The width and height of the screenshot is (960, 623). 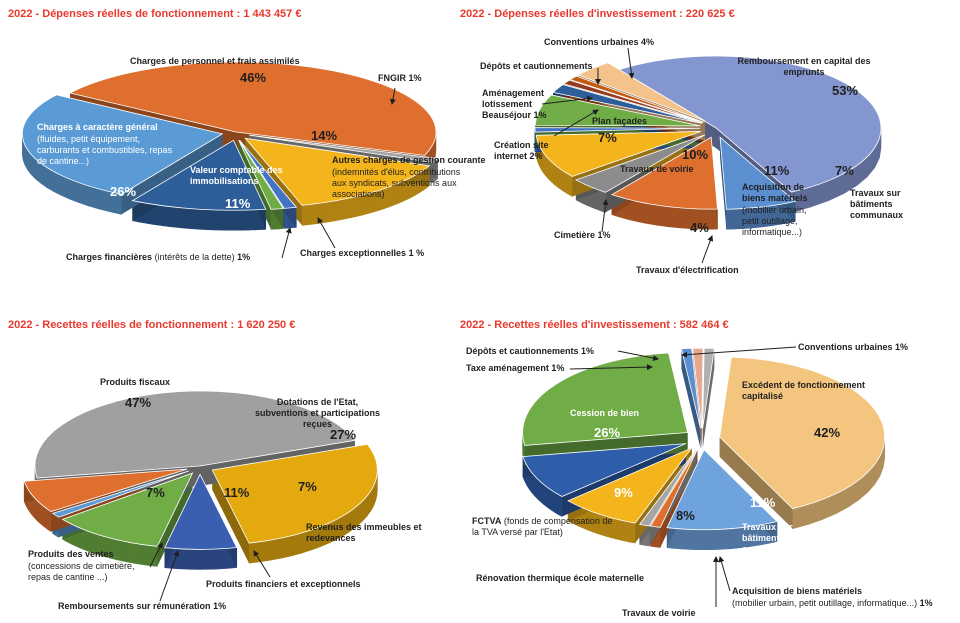 I want to click on label-amenagement: Aménagement lotissement Beauséjour 1%, so click(x=514, y=104).